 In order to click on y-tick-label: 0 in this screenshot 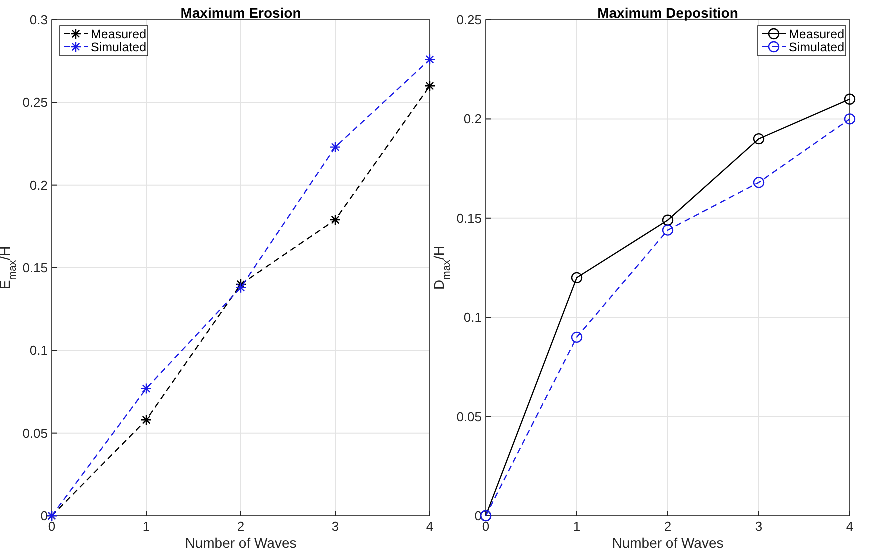, I will do `click(44, 516)`.